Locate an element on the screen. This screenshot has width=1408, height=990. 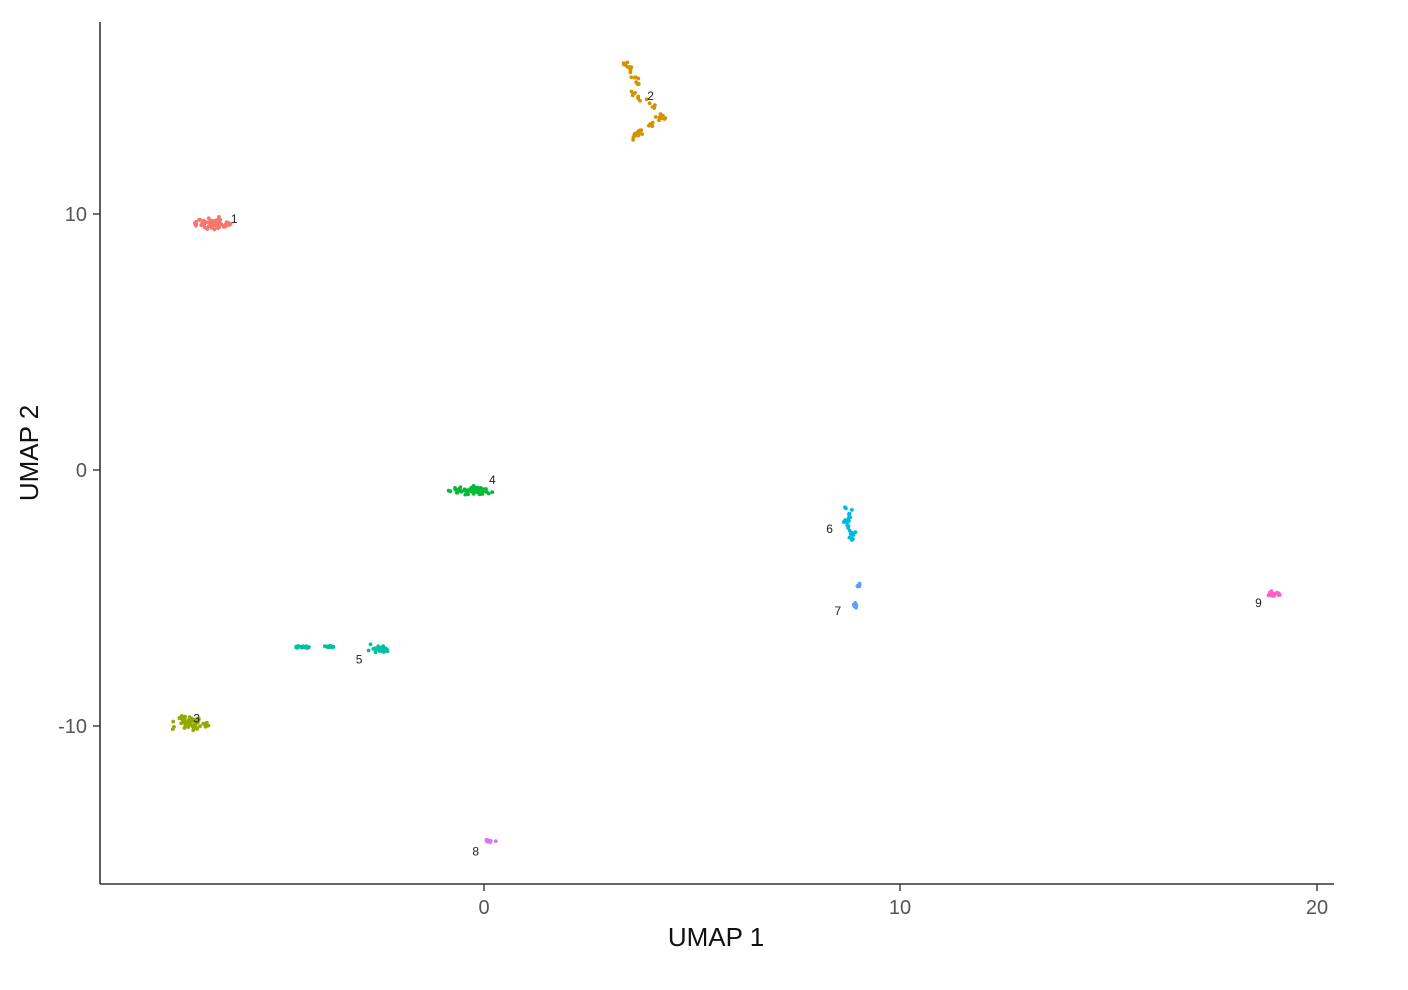
cluster-label-1: 1 is located at coordinates (234, 219).